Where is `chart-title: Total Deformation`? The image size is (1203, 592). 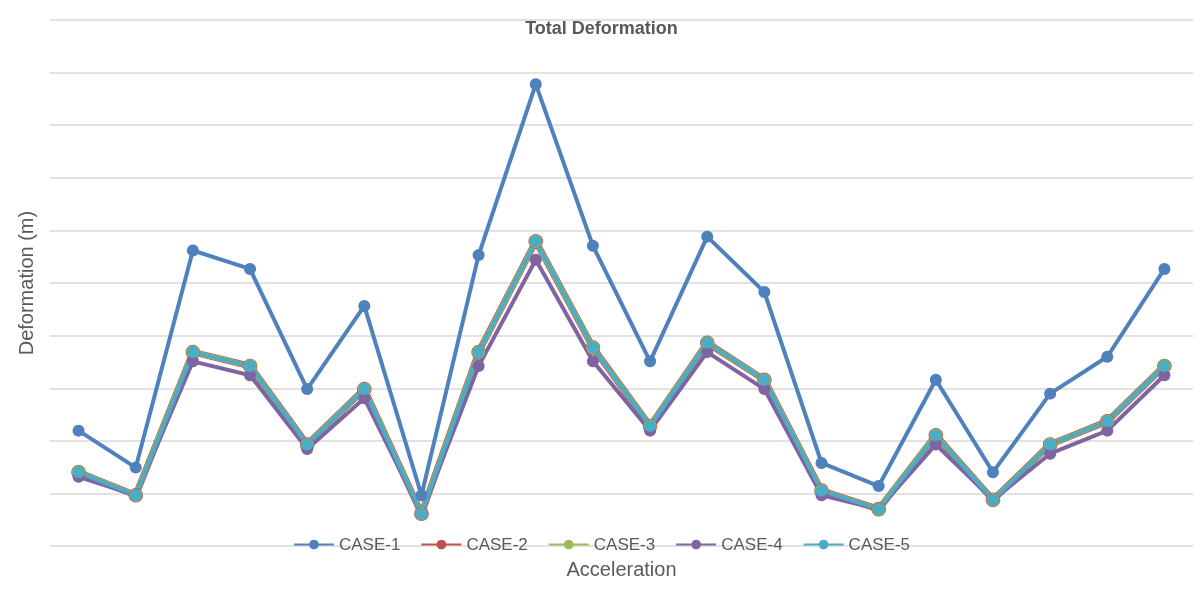 chart-title: Total Deformation is located at coordinates (601, 28).